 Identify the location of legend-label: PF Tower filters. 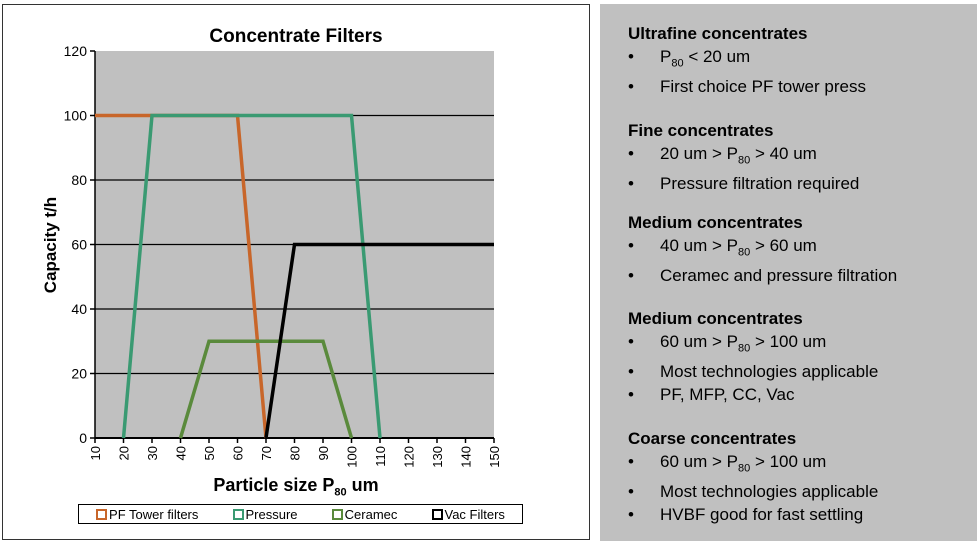
(154, 514).